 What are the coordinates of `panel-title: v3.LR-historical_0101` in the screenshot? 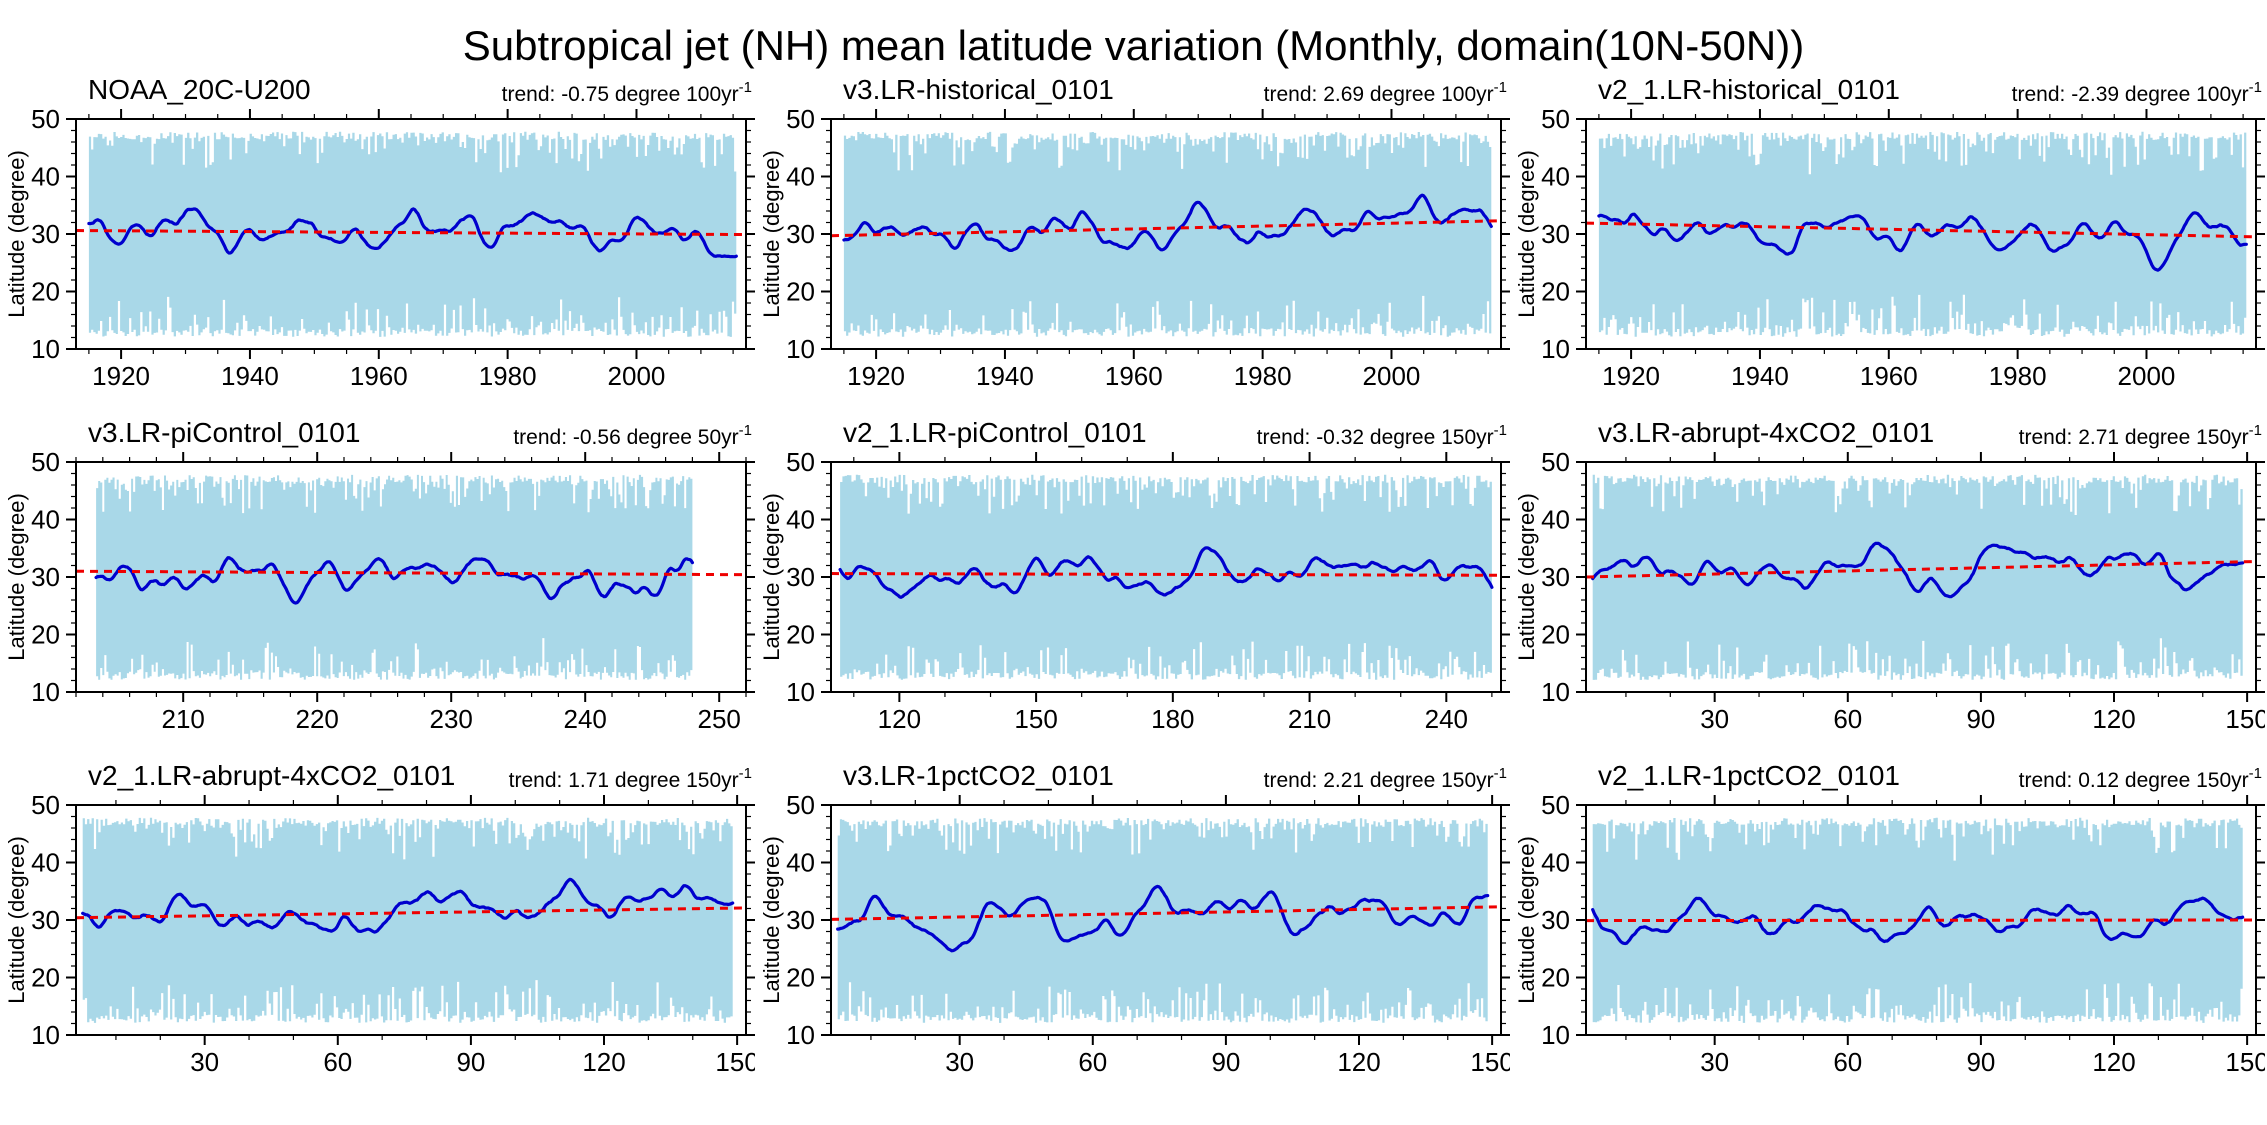 It's located at (978, 89).